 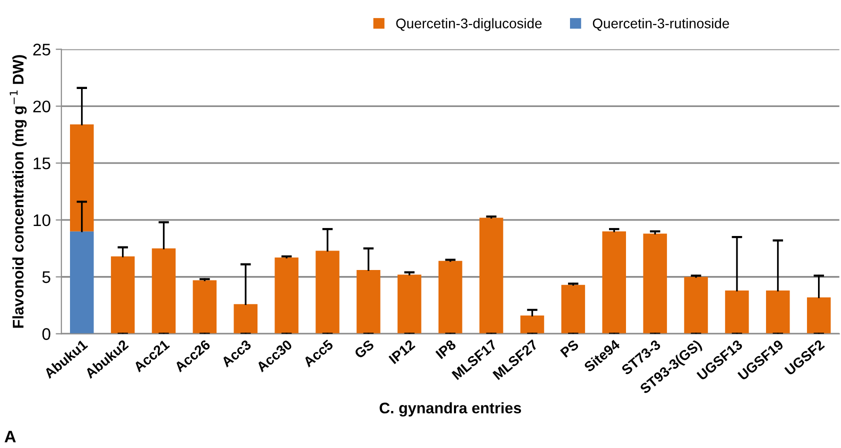 I want to click on x-axis-title: C. gynandra entries, so click(x=451, y=409).